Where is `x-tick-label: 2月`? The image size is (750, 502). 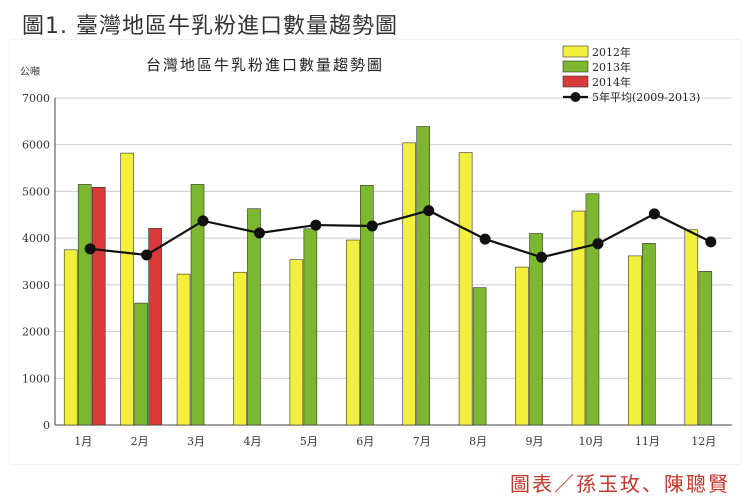 x-tick-label: 2月 is located at coordinates (140, 441).